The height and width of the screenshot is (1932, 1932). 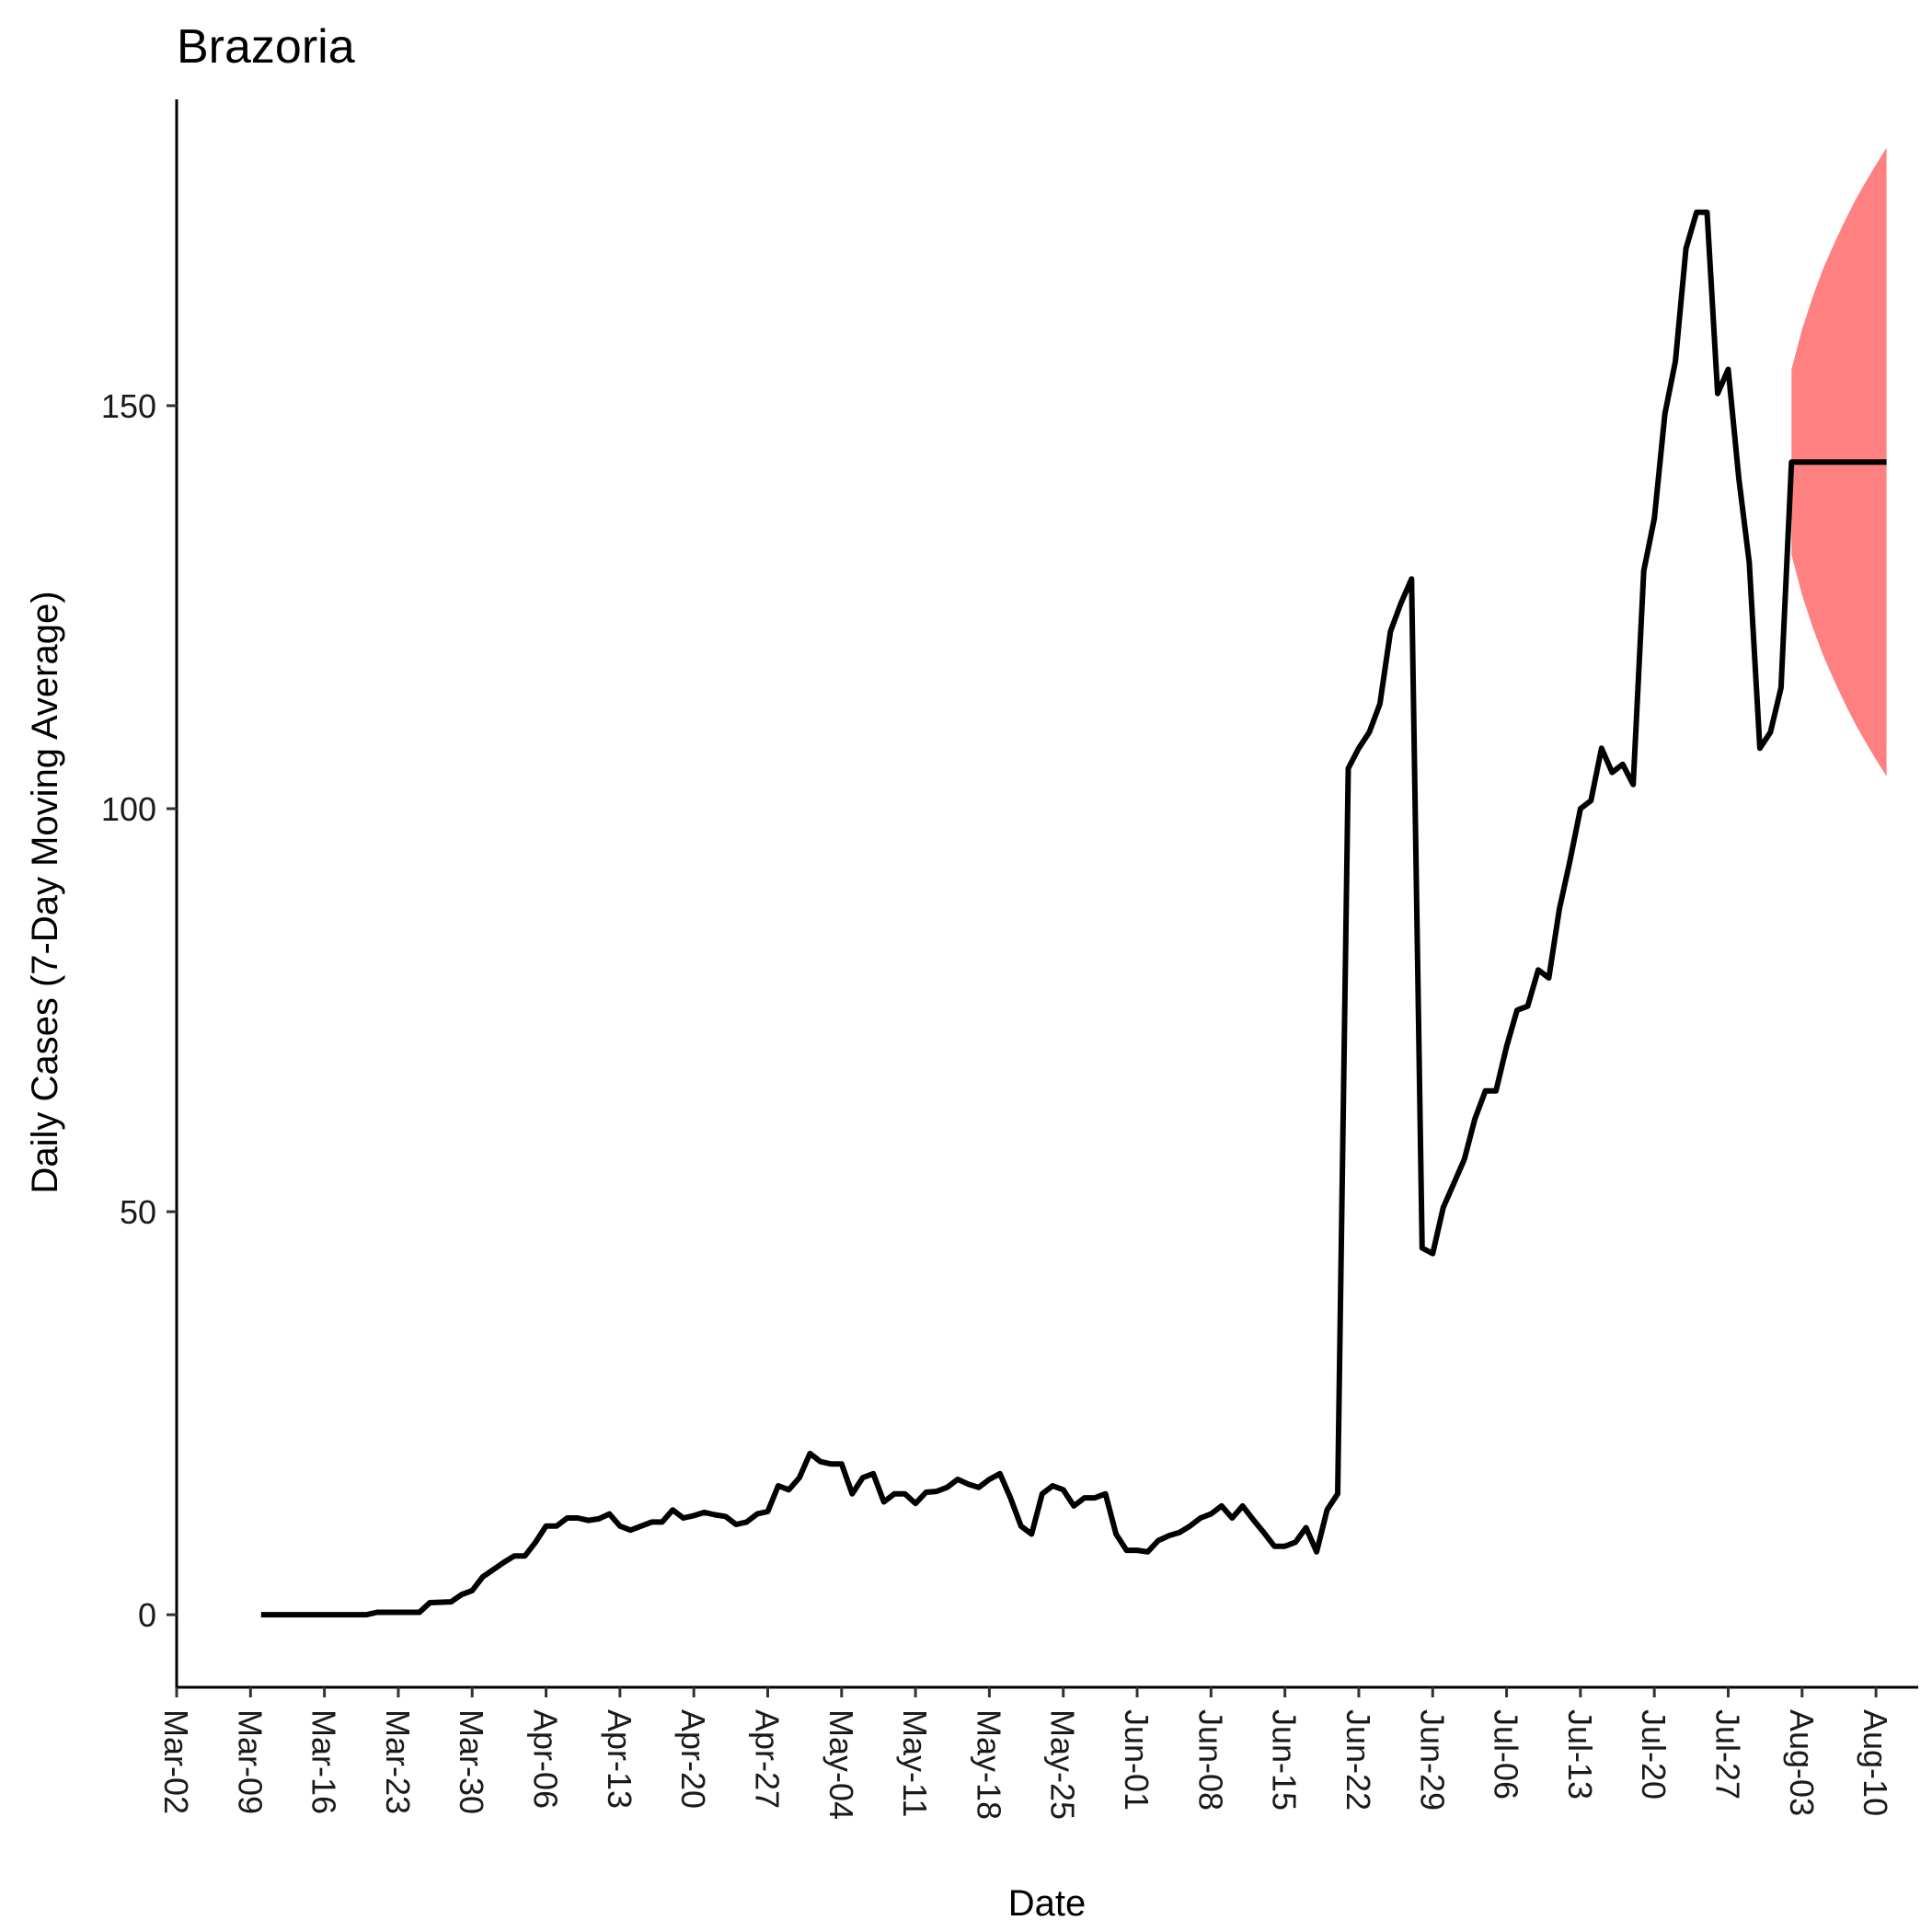 I want to click on y-tick-label: 0, so click(x=147, y=1615).